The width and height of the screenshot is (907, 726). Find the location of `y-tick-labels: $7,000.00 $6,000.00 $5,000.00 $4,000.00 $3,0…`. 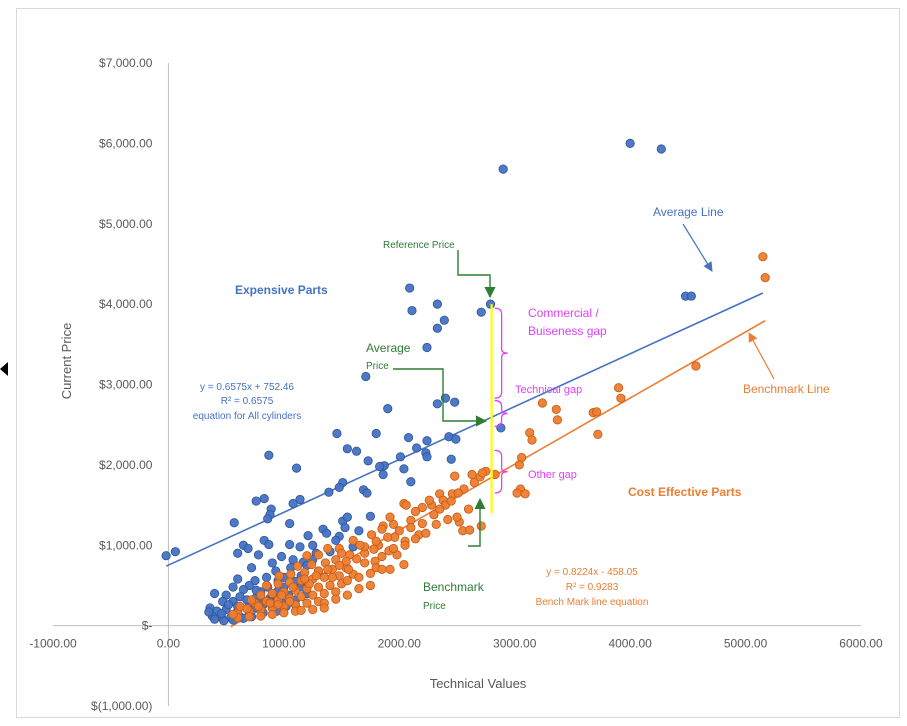

y-tick-labels: $7,000.00 $6,000.00 $5,000.00 $4,000.00 $3,0… is located at coordinates (122, 384).